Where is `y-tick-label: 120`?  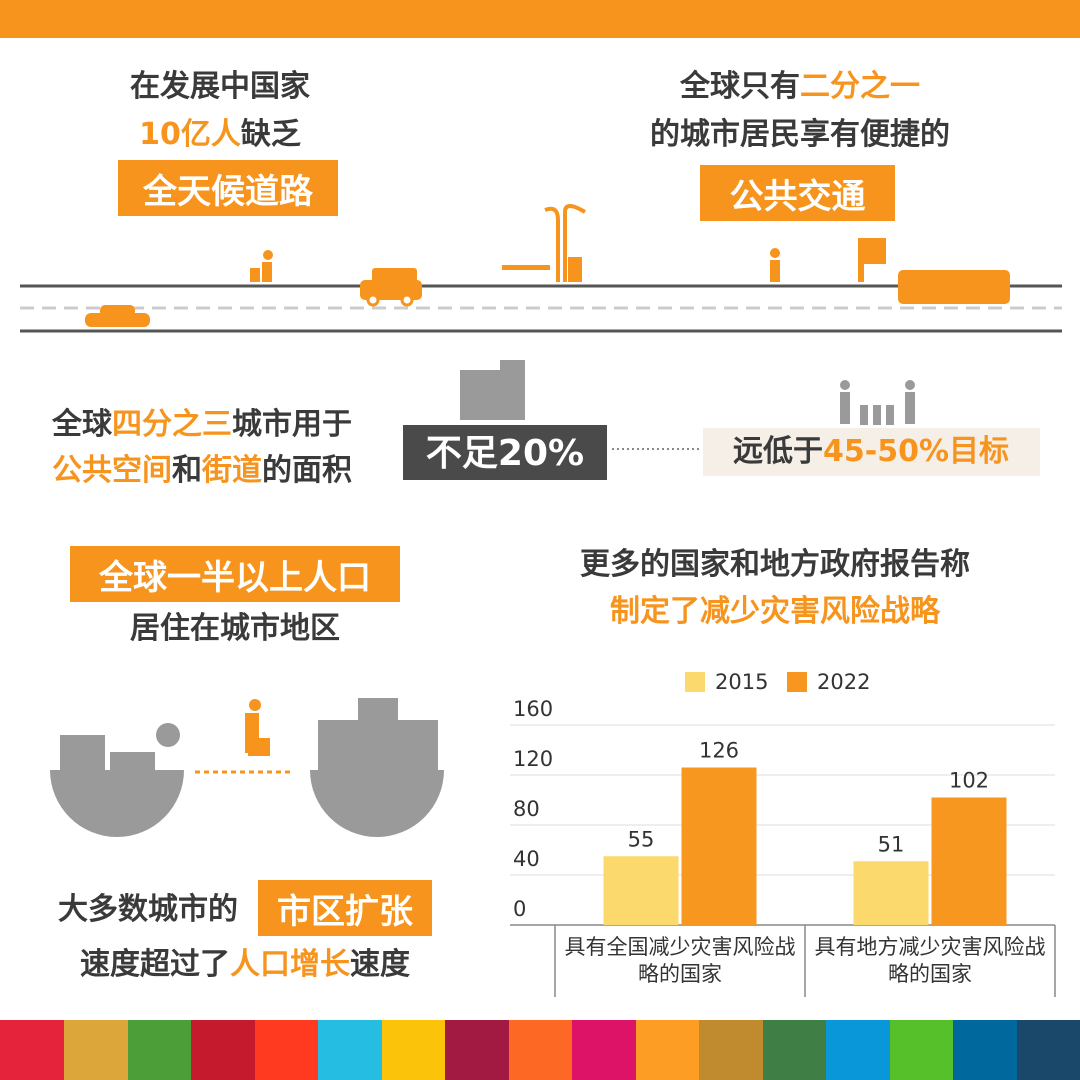 y-tick-label: 120 is located at coordinates (533, 759).